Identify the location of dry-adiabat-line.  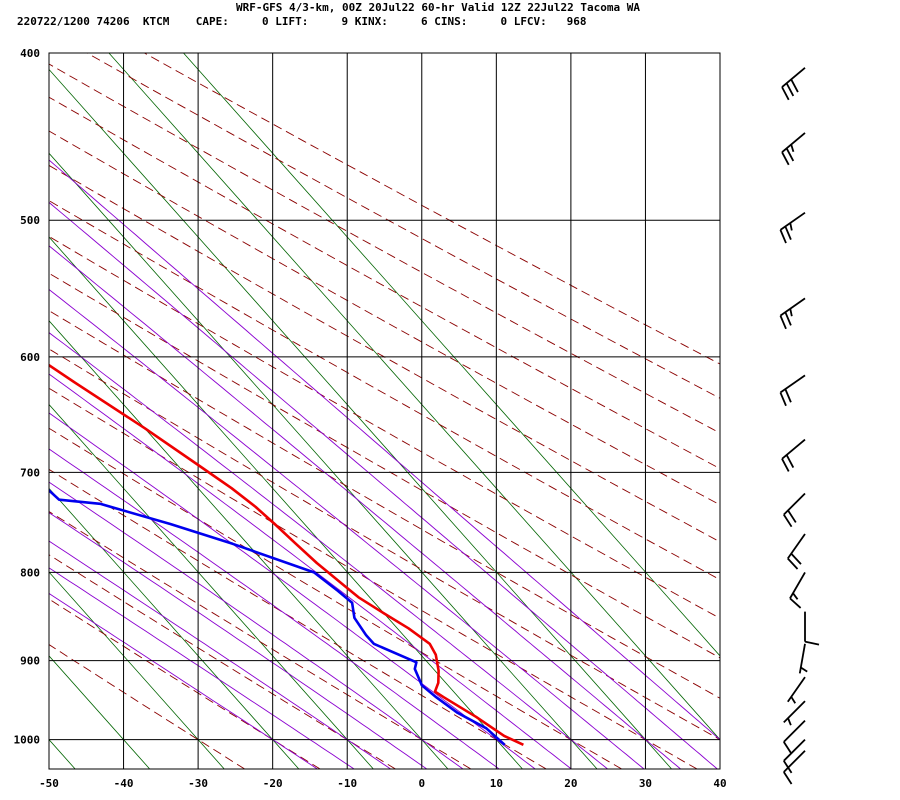
(222, 661).